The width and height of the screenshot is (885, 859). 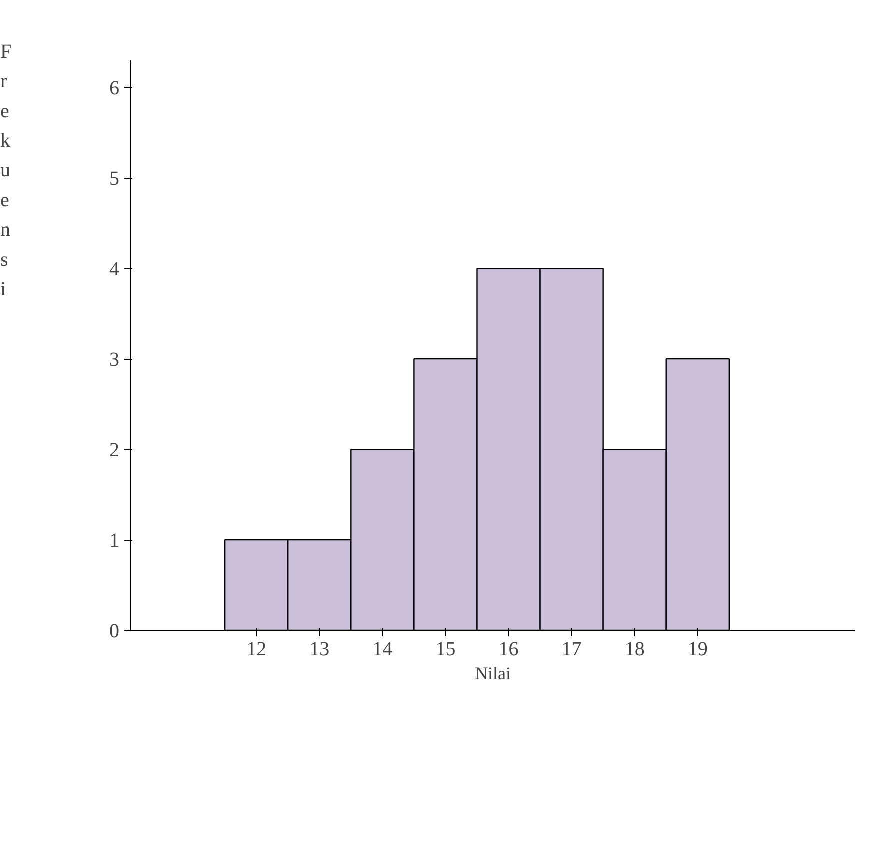 I want to click on x-tick-label: 12, so click(x=256, y=649).